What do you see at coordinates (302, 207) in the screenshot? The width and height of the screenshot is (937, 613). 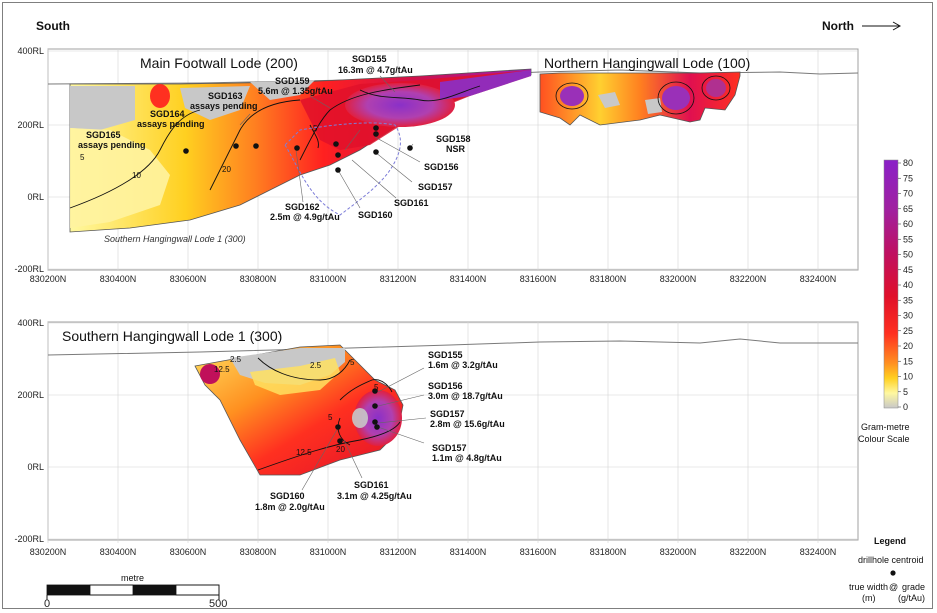 I see `hole-label: SGD162` at bounding box center [302, 207].